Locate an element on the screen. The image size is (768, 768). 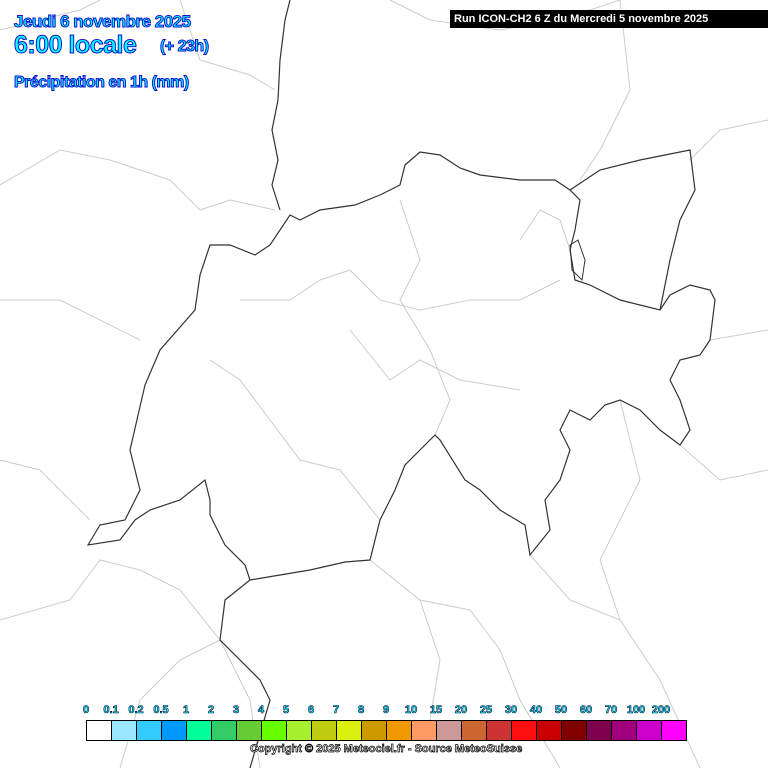
legend-label: 5 is located at coordinates (286, 710).